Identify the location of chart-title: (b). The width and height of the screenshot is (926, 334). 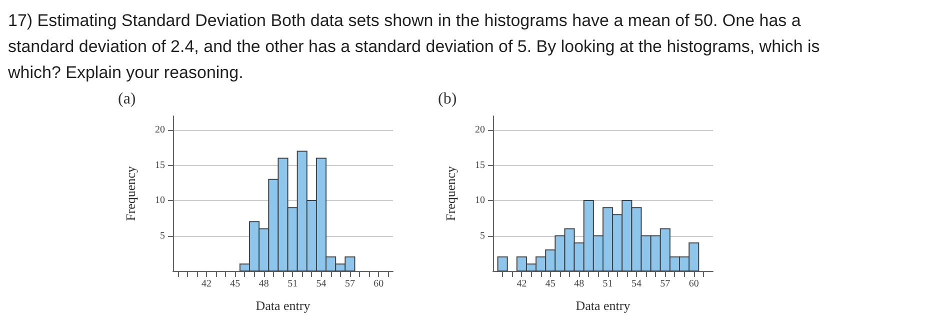
(447, 99).